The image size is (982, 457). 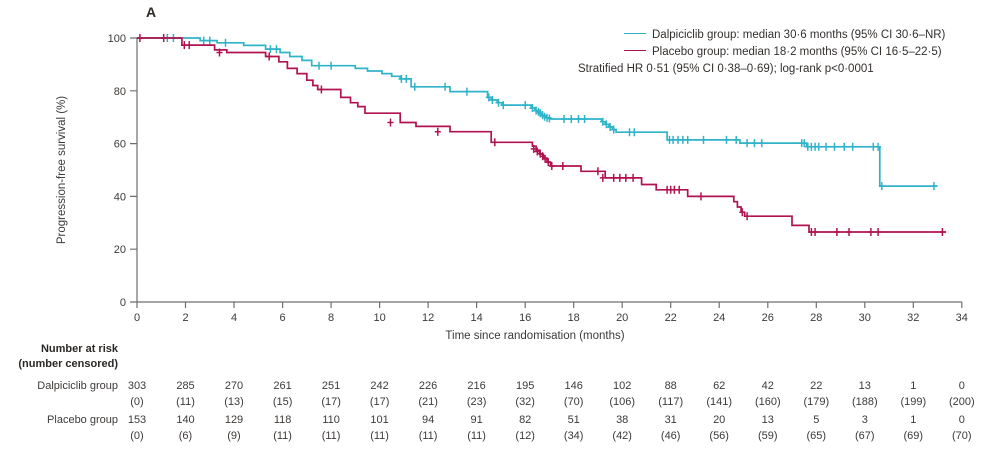 What do you see at coordinates (574, 318) in the screenshot?
I see `x-tick-label: 18` at bounding box center [574, 318].